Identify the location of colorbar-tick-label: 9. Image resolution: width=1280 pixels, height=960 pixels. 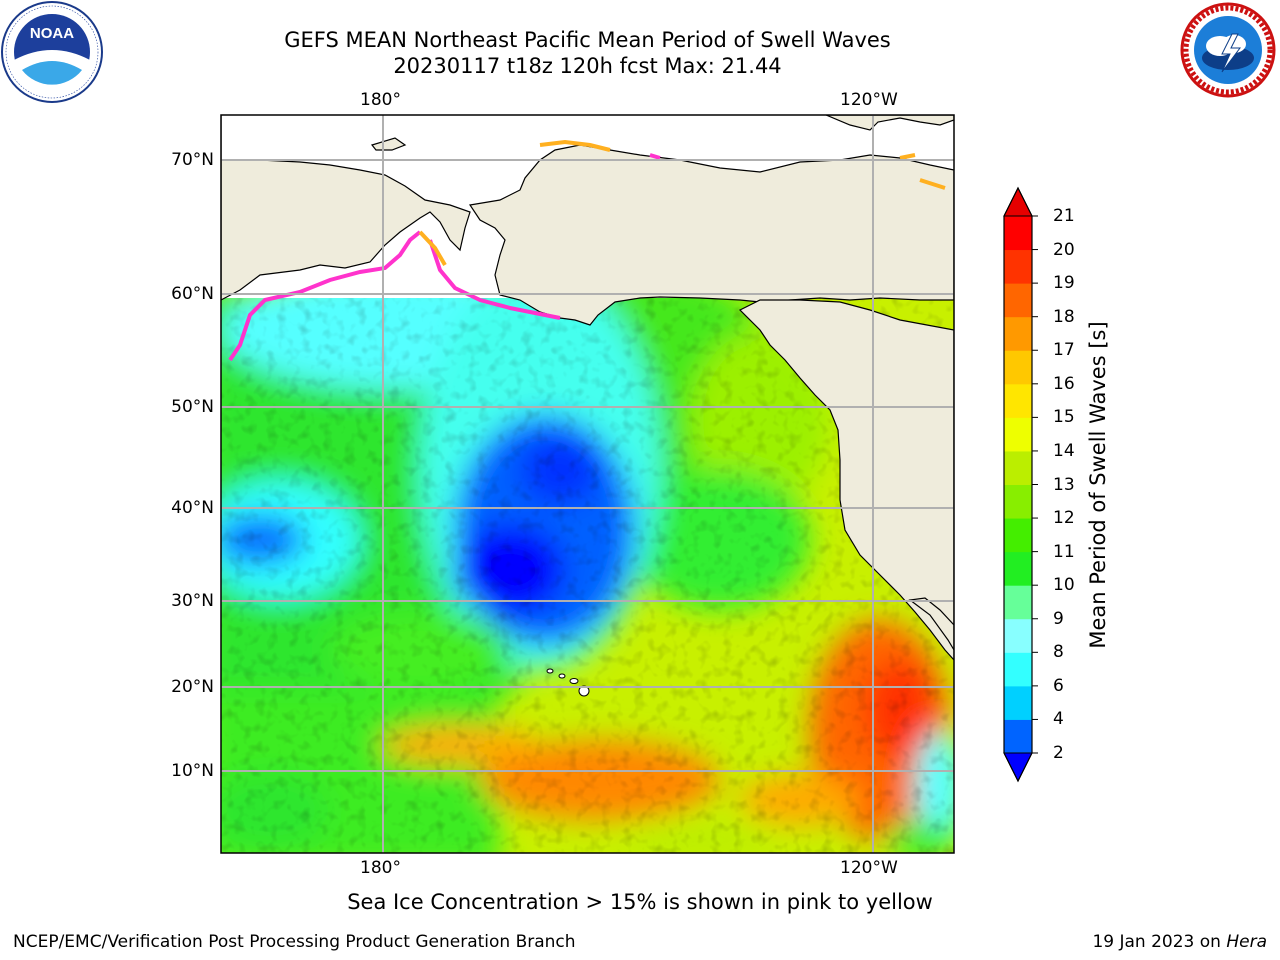
(1058, 618).